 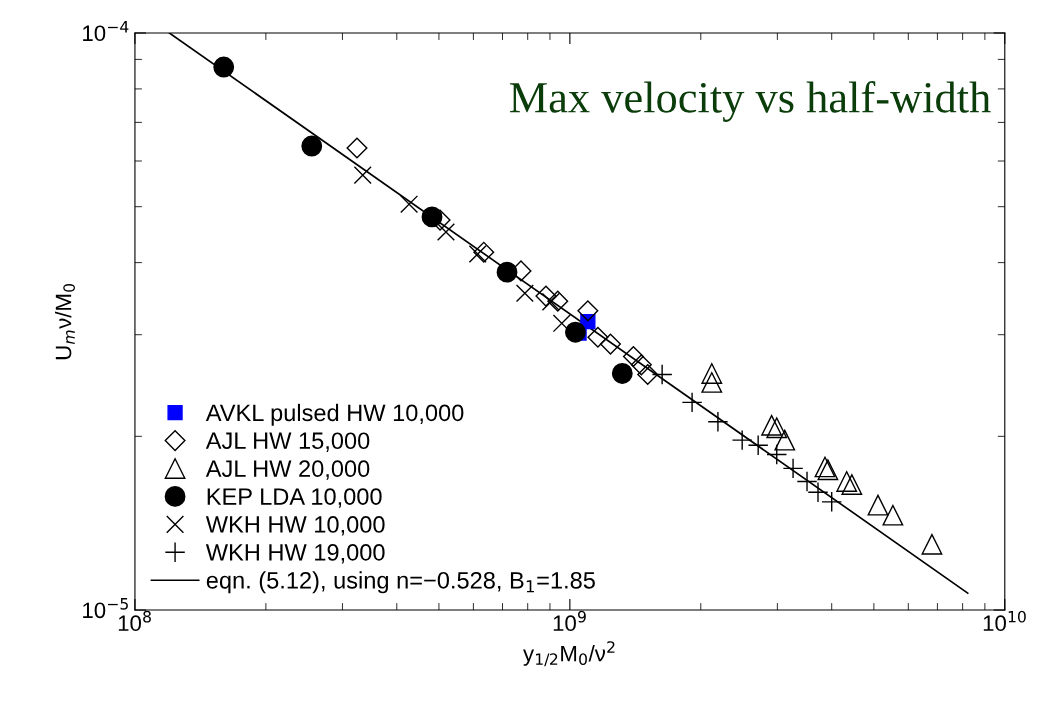 I want to click on x-tick-label: 10$^{10}$, so click(x=1004, y=621).